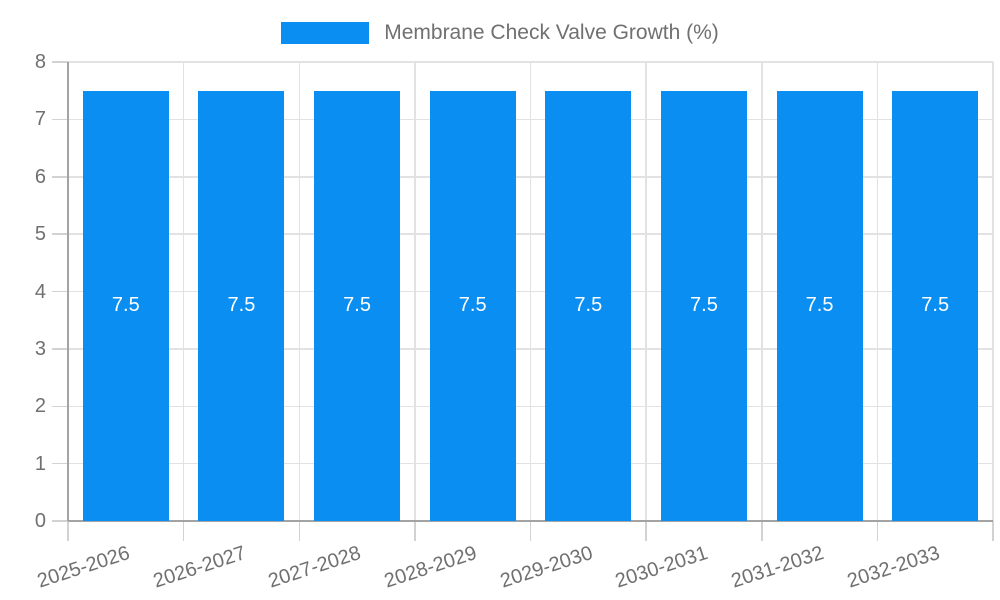  I want to click on y-tick-label: 0, so click(40, 521).